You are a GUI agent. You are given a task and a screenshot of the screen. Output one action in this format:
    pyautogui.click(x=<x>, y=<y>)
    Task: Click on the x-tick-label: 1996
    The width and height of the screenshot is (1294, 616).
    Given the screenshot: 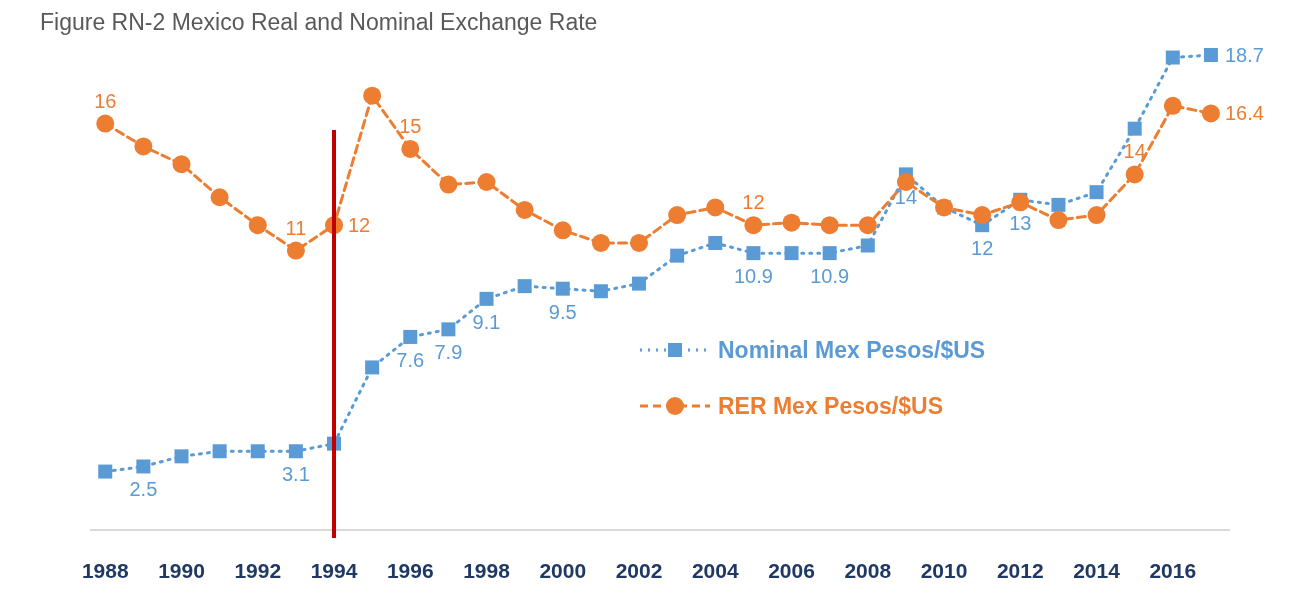 What is the action you would take?
    pyautogui.click(x=410, y=570)
    